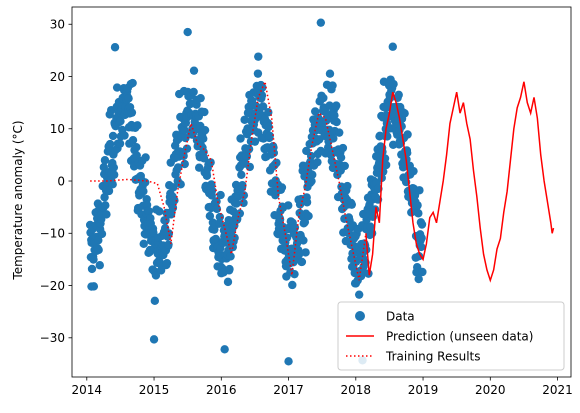 Image resolution: width=580 pixels, height=413 pixels. Describe the element at coordinates (57, 25) in the screenshot. I see `y-tick-label: 30` at that location.